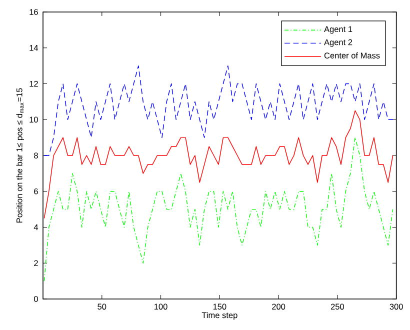 The image size is (410, 330). What do you see at coordinates (34, 119) in the screenshot?
I see `y-tick-label: 10` at bounding box center [34, 119].